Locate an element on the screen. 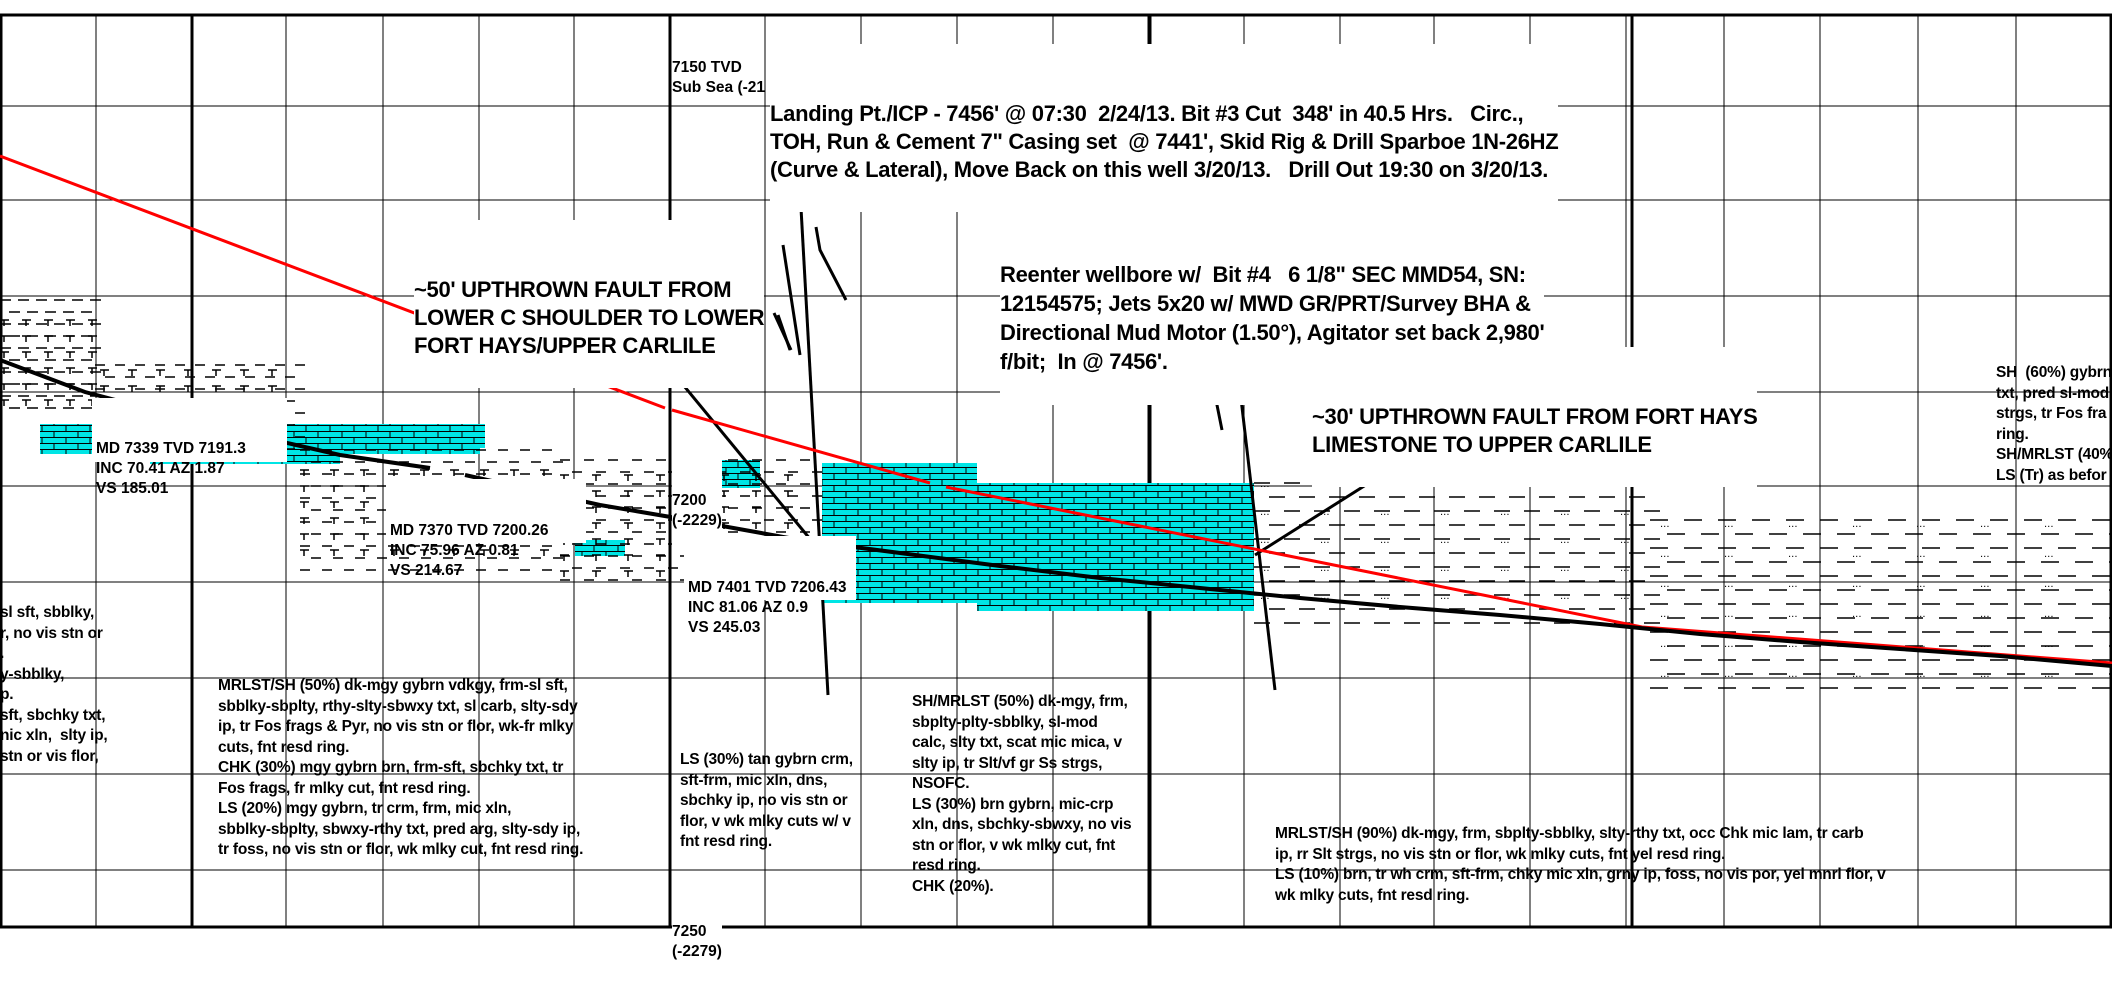 The width and height of the screenshot is (2112, 982). fault-1-a is located at coordinates (782, 331).